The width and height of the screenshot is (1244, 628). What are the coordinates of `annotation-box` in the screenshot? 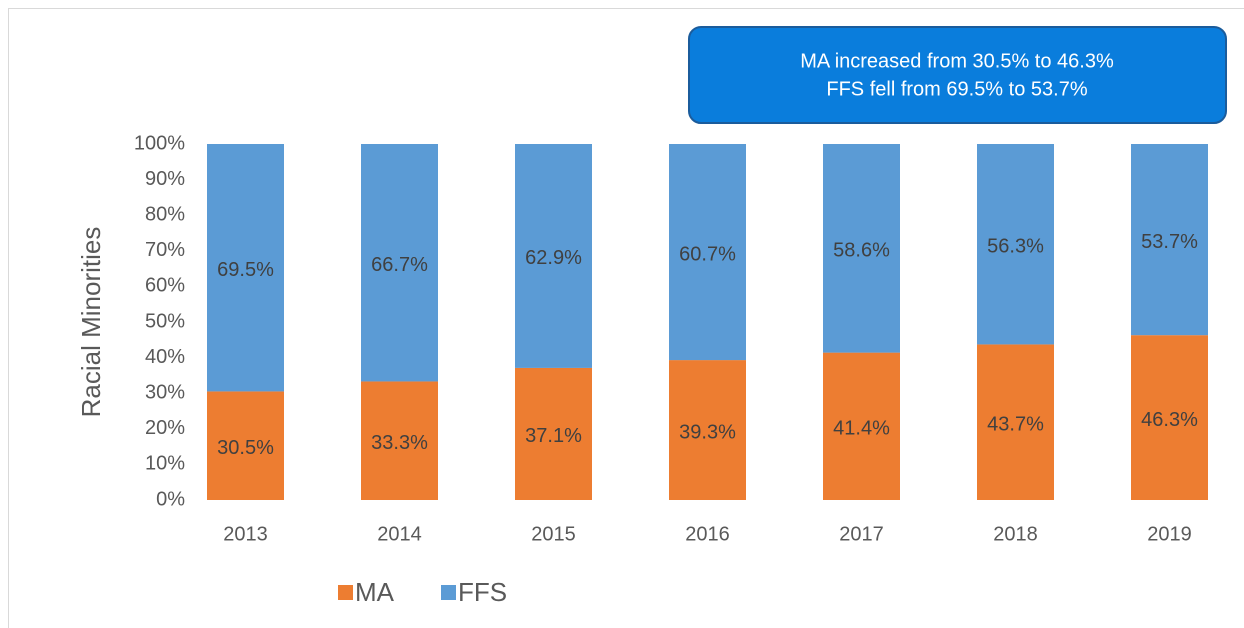 It's located at (957, 75).